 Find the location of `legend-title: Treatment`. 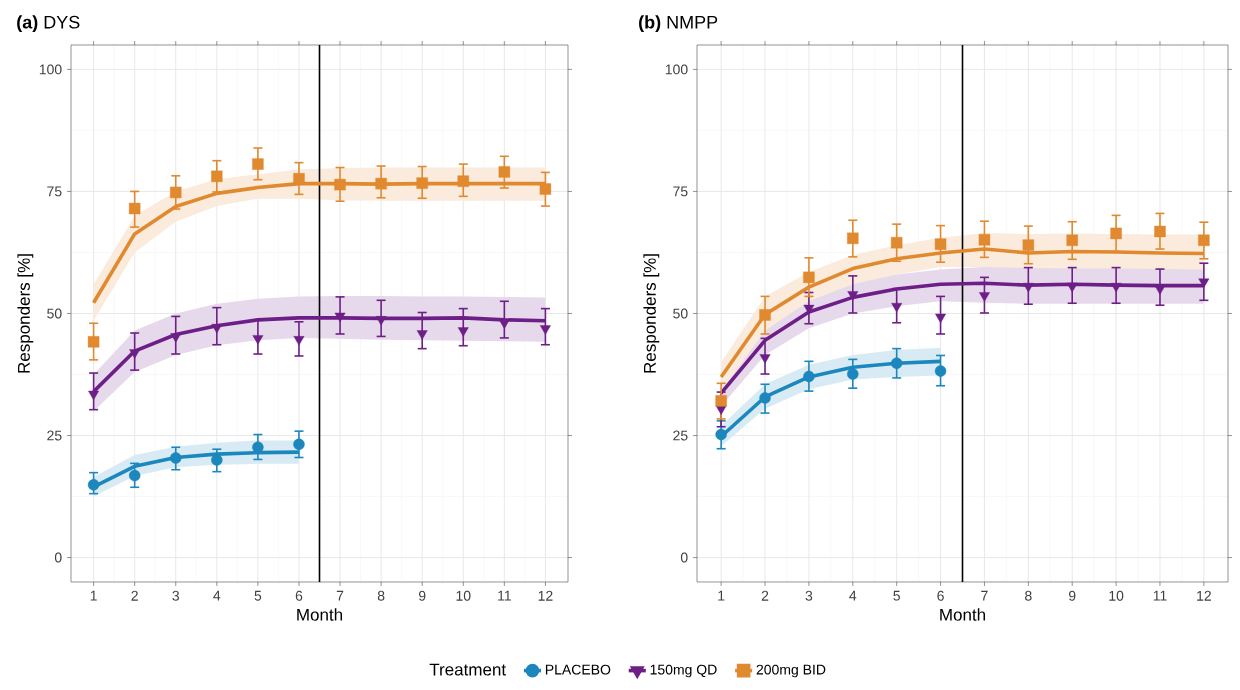

legend-title: Treatment is located at coordinates (467, 669).